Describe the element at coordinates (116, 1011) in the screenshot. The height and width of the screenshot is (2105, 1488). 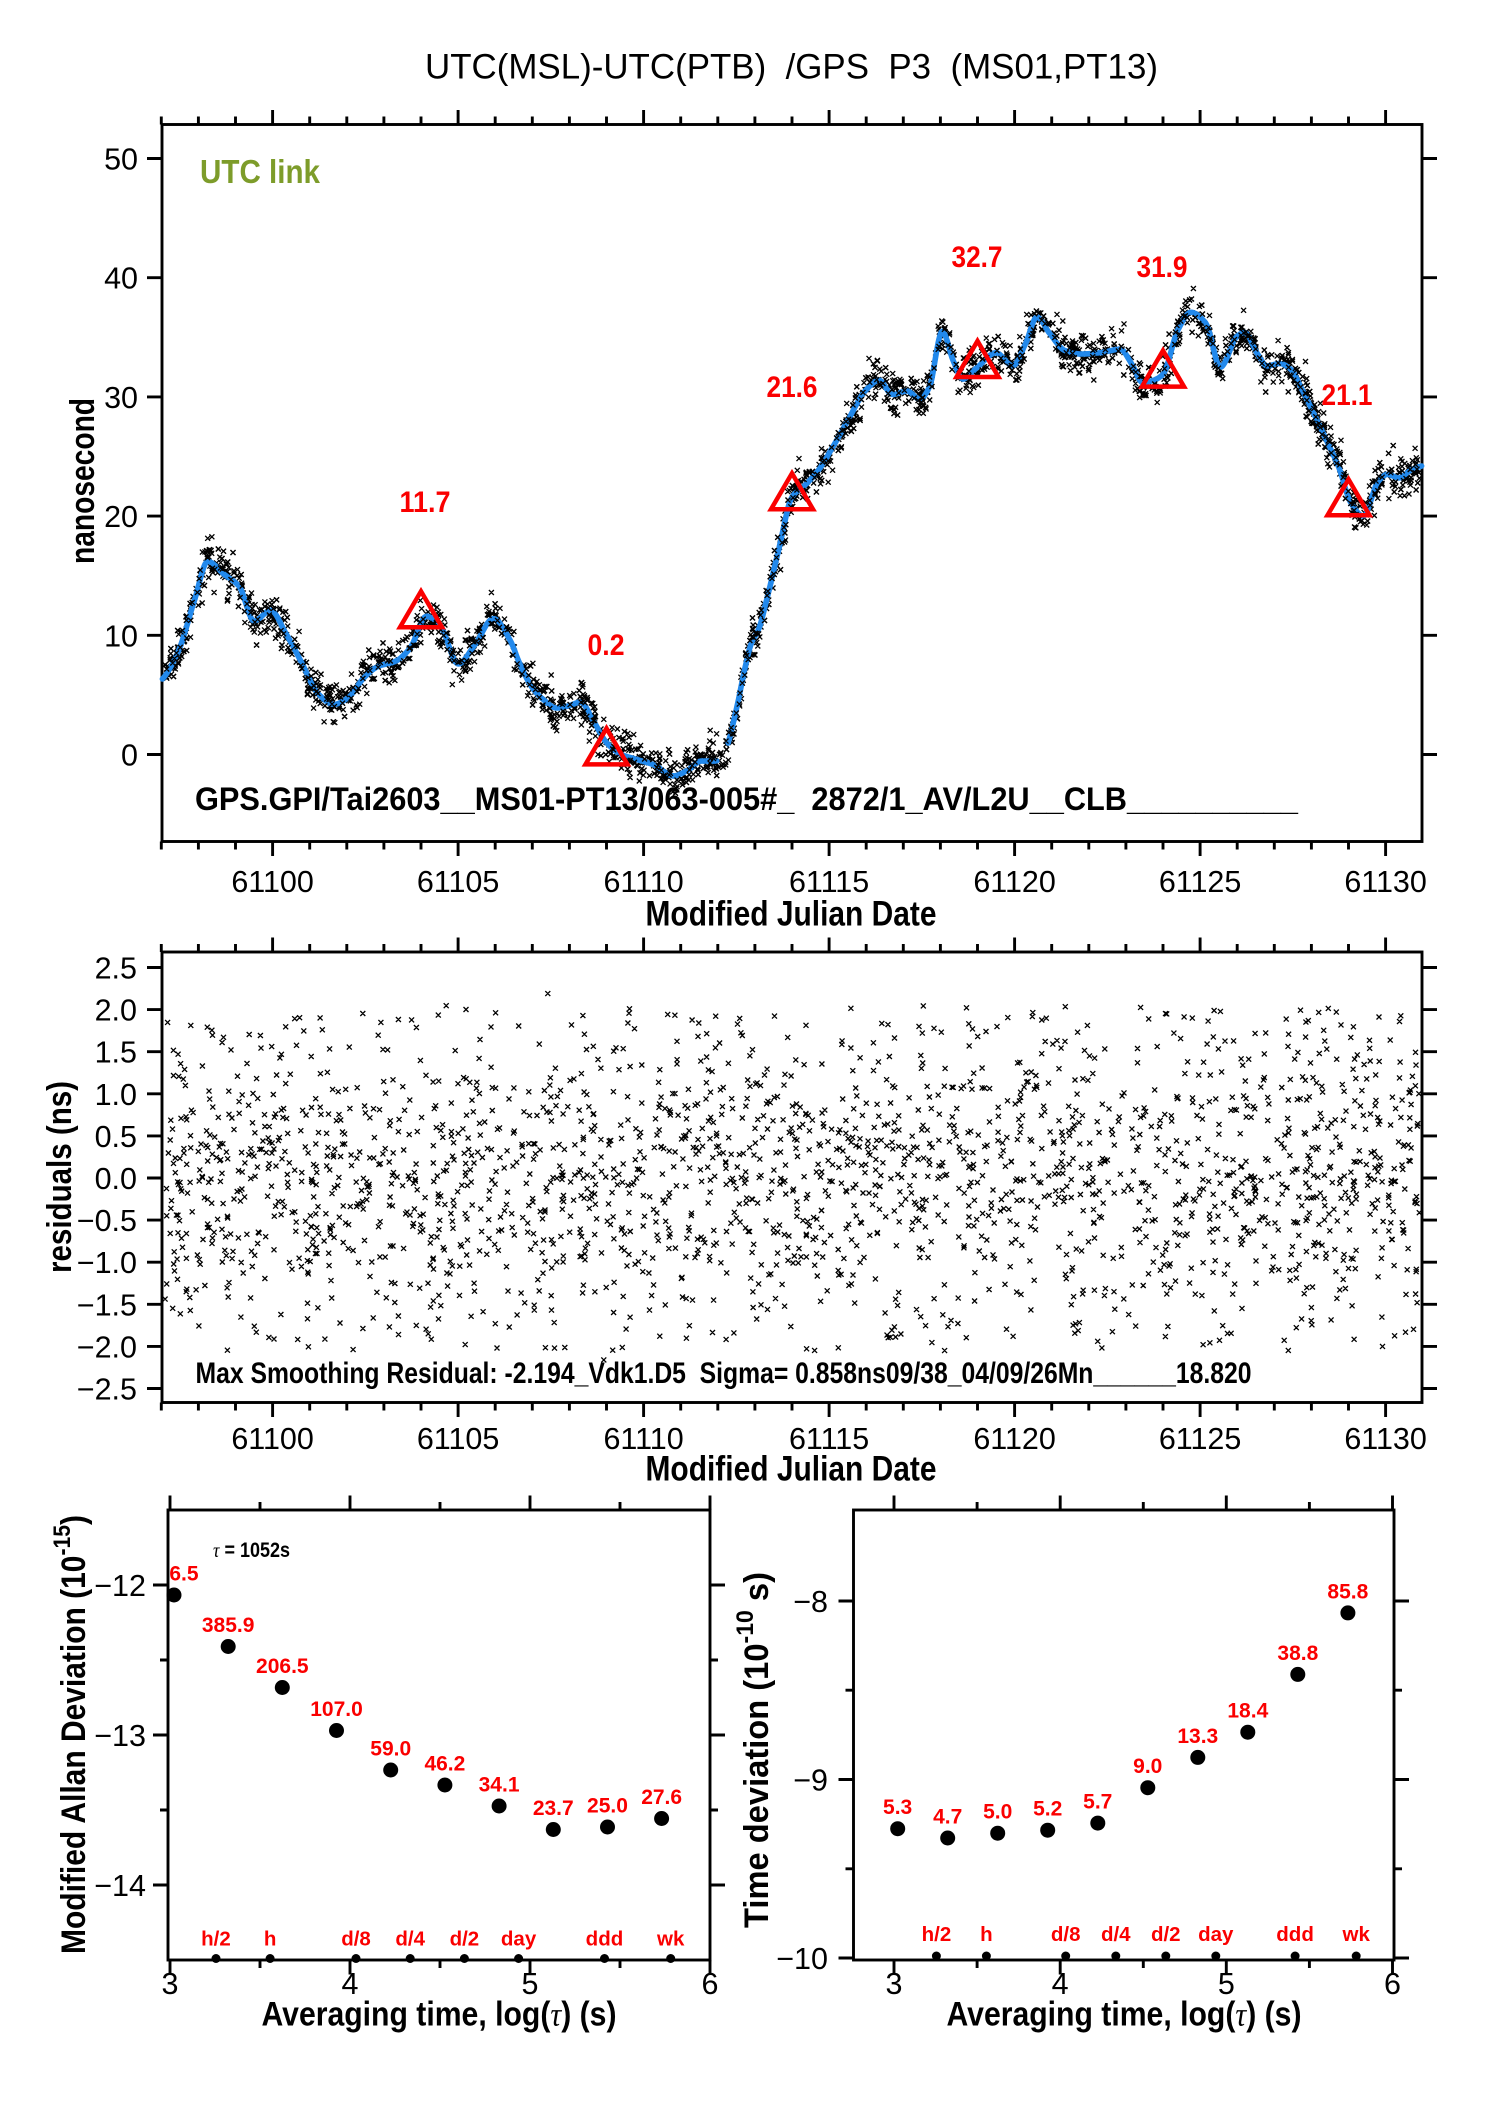
I see `svg-text: 2.0` at that location.